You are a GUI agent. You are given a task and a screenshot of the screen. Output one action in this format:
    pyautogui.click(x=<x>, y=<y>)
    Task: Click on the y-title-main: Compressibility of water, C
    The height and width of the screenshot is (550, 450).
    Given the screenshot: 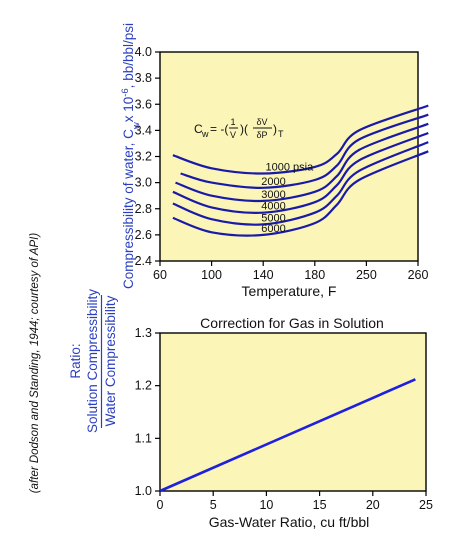 What is the action you would take?
    pyautogui.click(x=128, y=209)
    